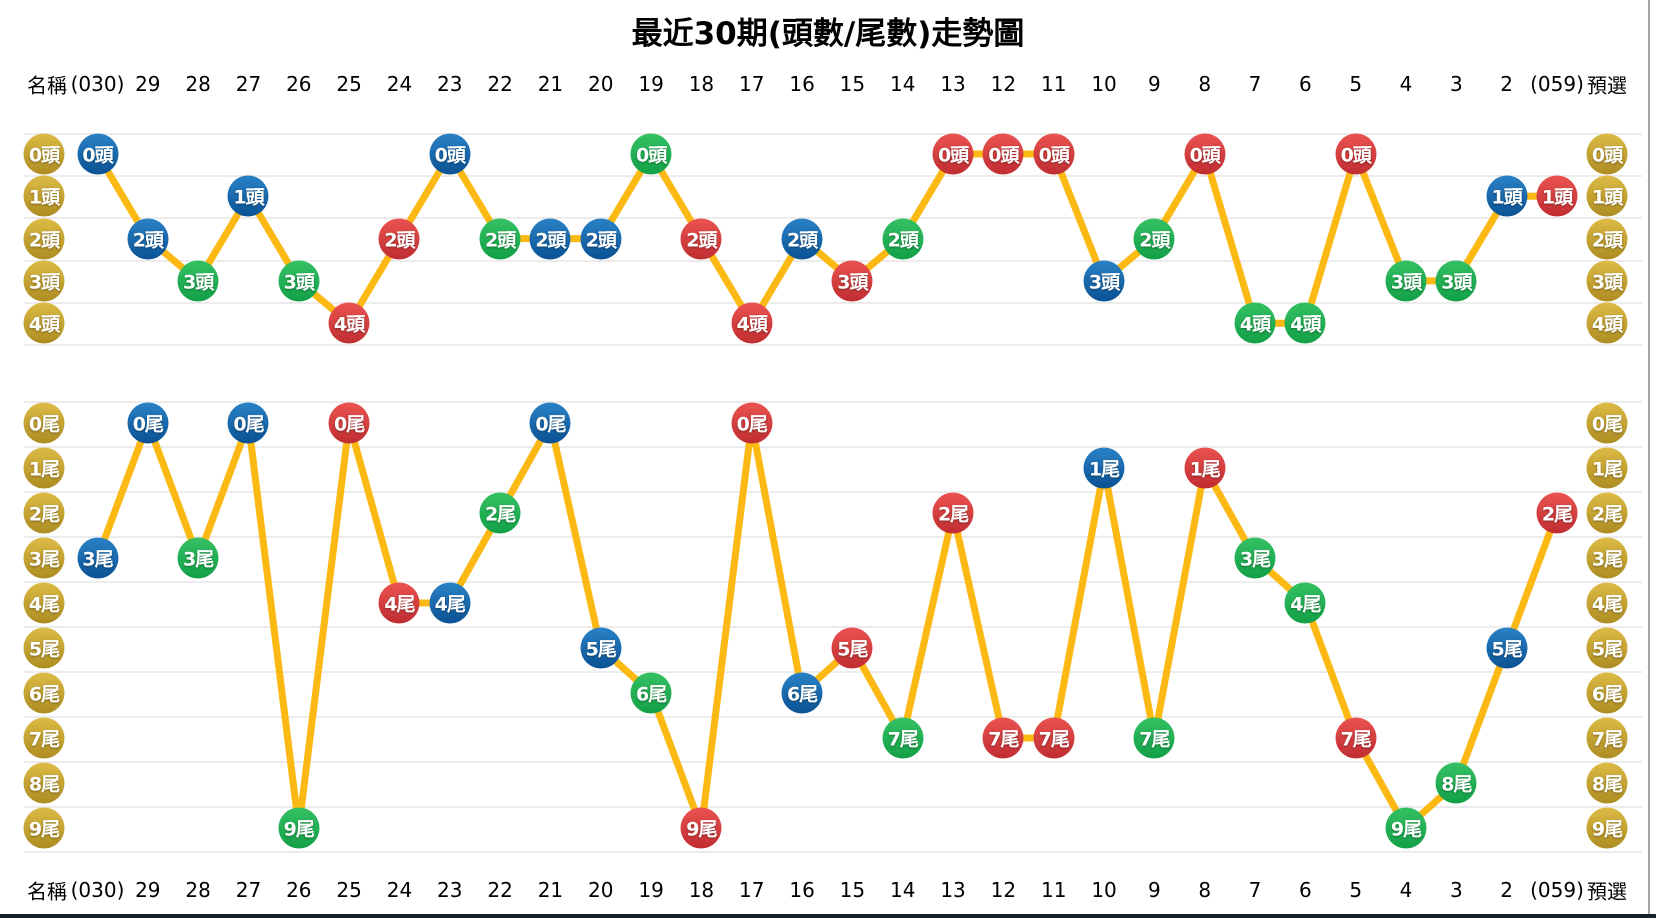 This screenshot has height=918, width=1656. Describe the element at coordinates (1104, 468) in the screenshot. I see `data-point-ball: 1尾` at that location.